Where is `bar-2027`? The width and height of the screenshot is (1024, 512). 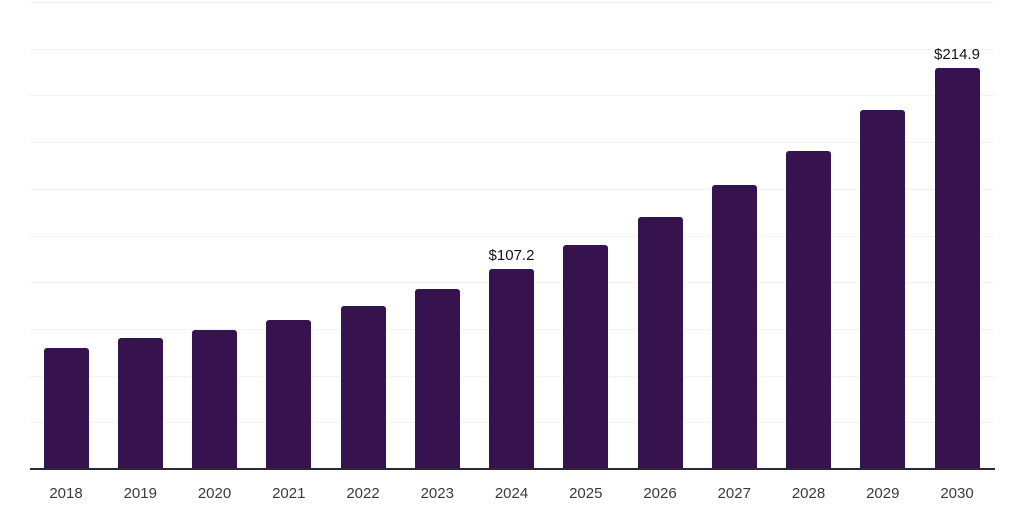 bar-2027 is located at coordinates (734, 327).